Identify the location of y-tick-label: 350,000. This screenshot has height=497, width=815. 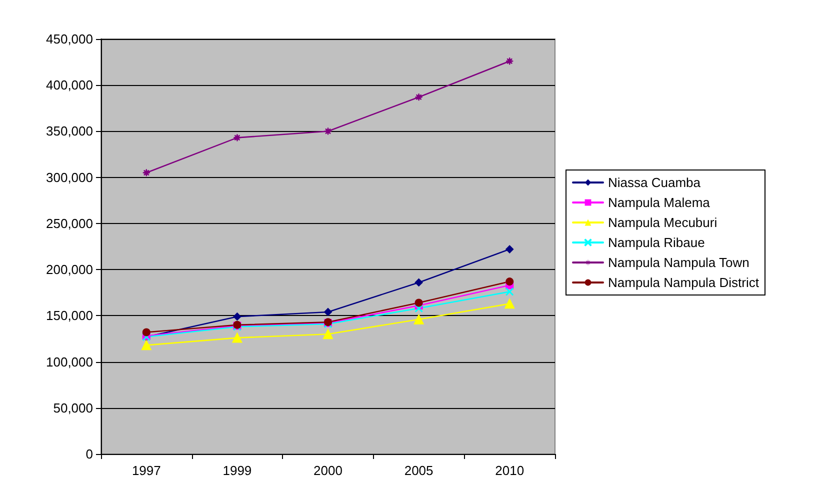
(69, 131).